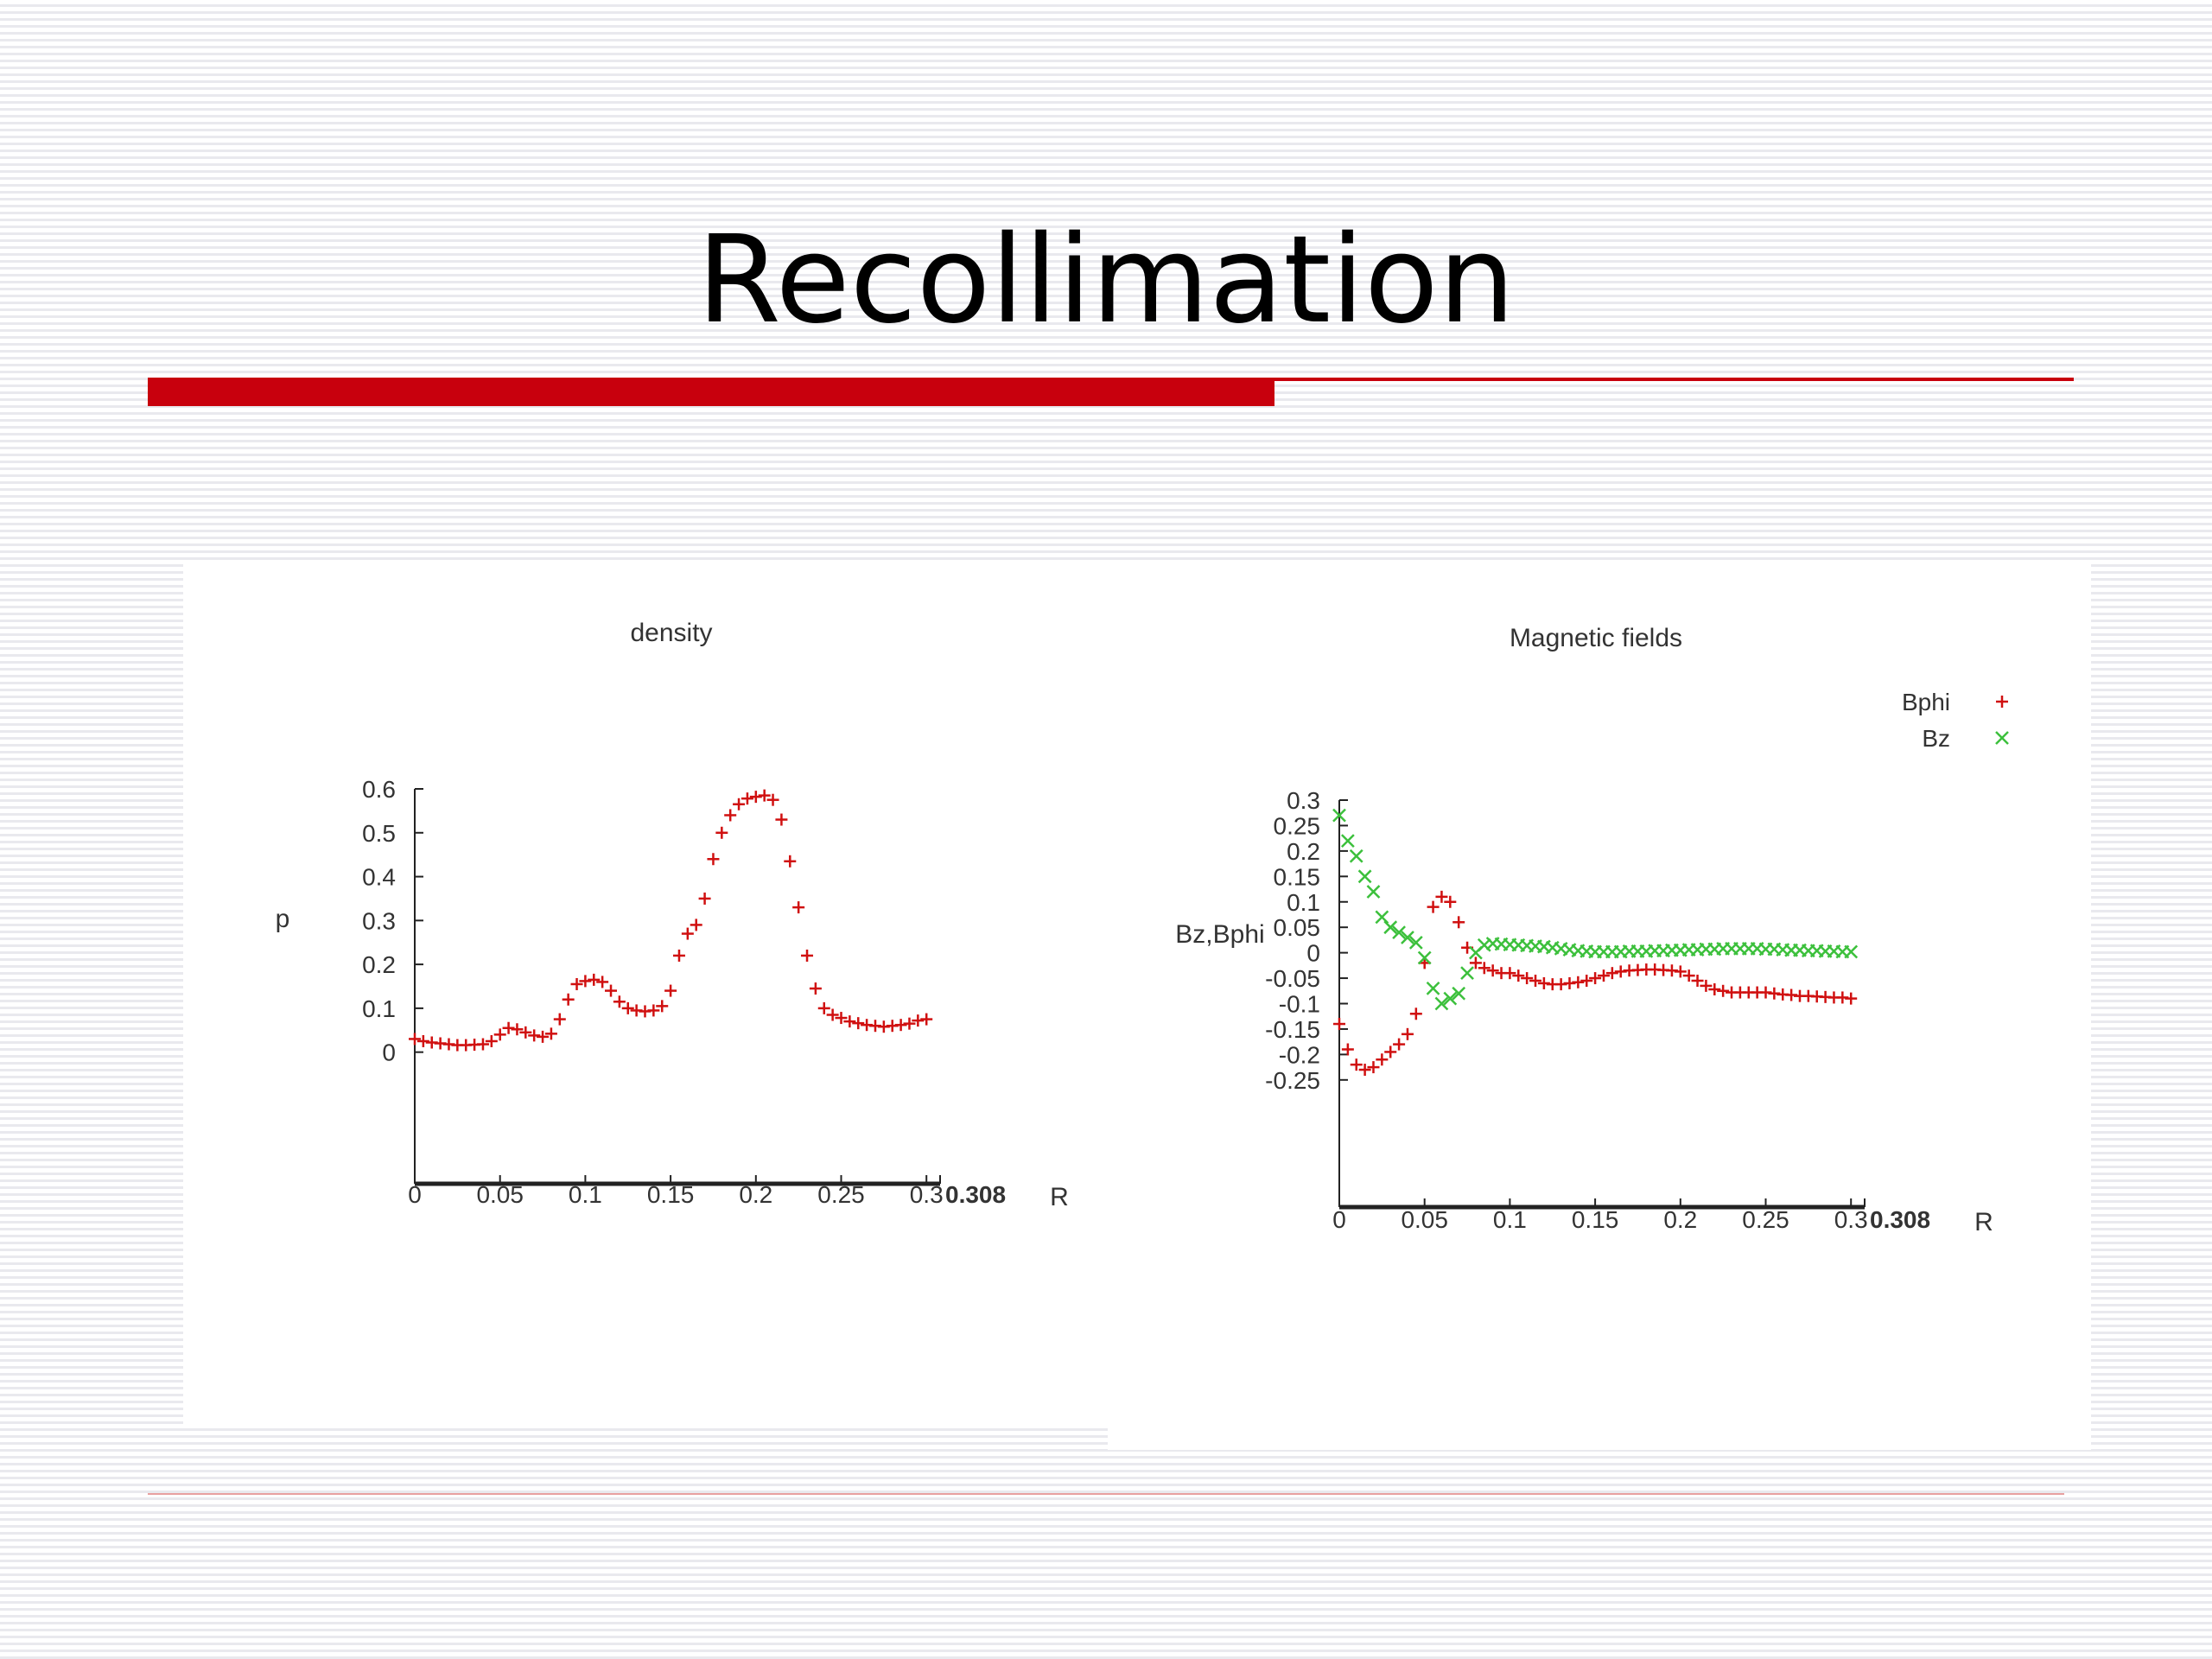 This screenshot has height=1659, width=2212. I want to click on y-tick-label: -0.1, so click(1299, 1004).